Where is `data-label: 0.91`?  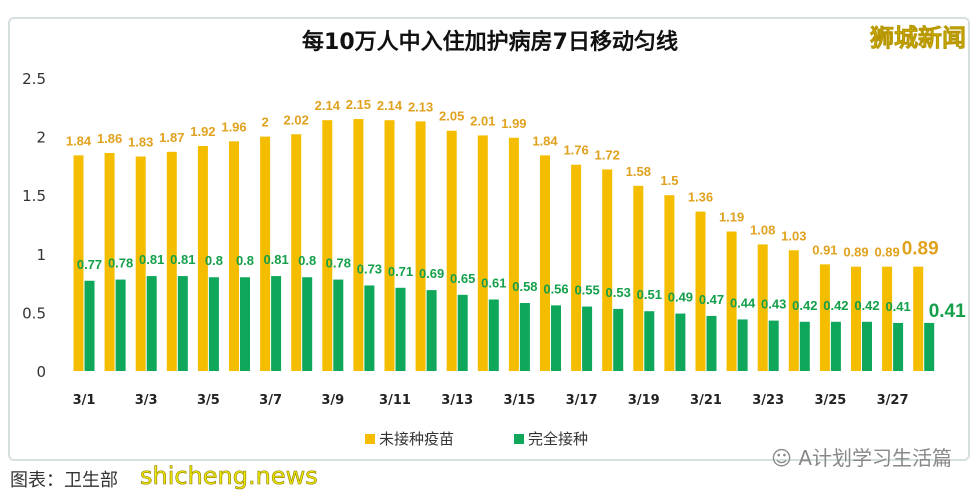 data-label: 0.91 is located at coordinates (824, 249).